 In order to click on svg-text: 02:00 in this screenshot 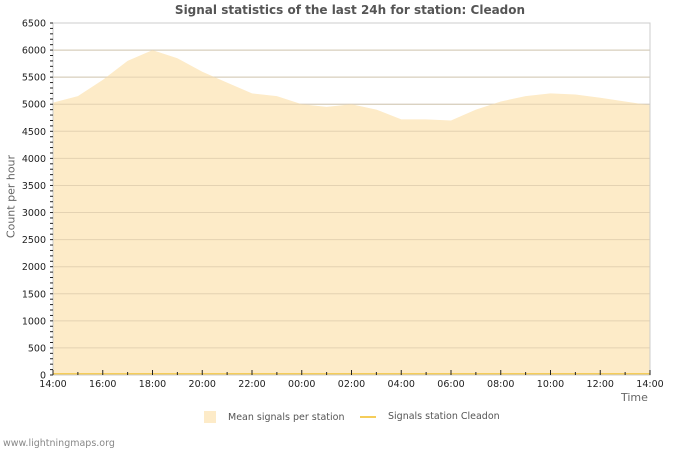, I will do `click(351, 384)`.